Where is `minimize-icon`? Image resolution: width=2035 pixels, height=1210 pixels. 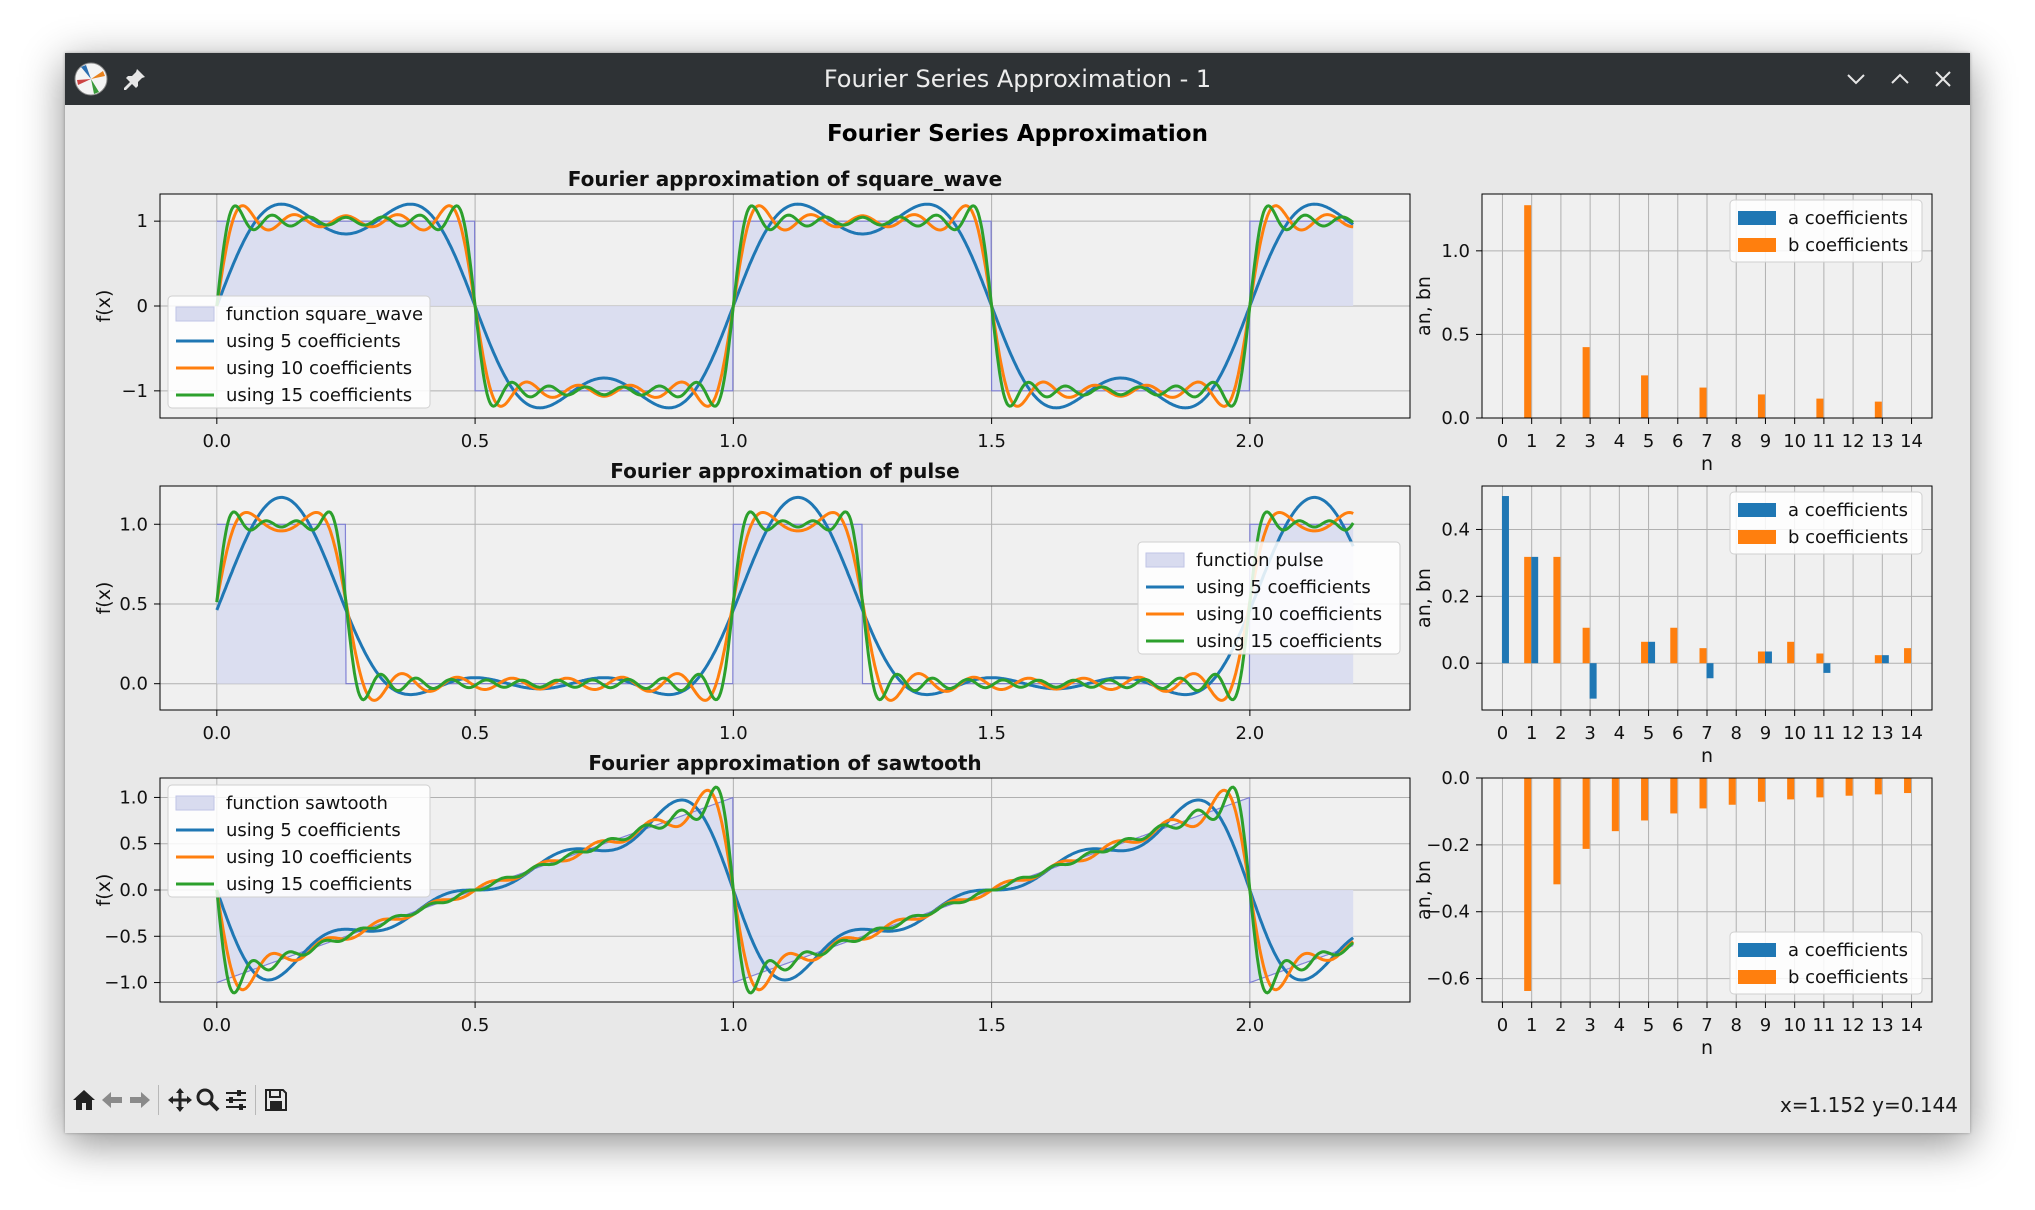
minimize-icon is located at coordinates (1856, 79).